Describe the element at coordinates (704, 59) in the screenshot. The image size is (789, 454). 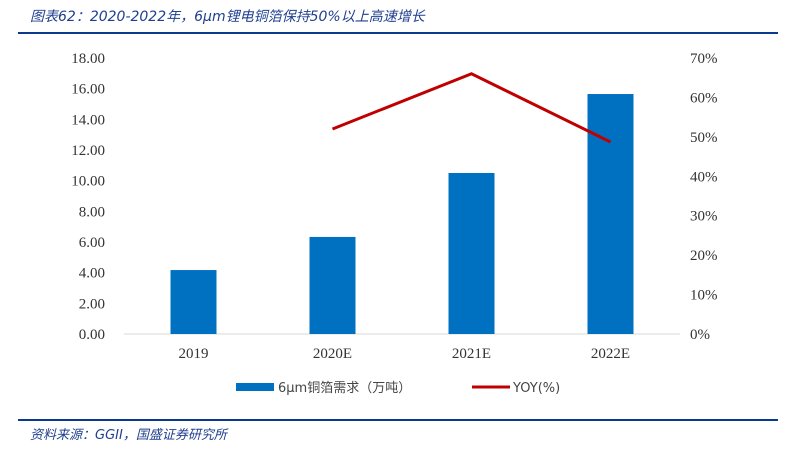
I see `right-tick-label: 70%` at that location.